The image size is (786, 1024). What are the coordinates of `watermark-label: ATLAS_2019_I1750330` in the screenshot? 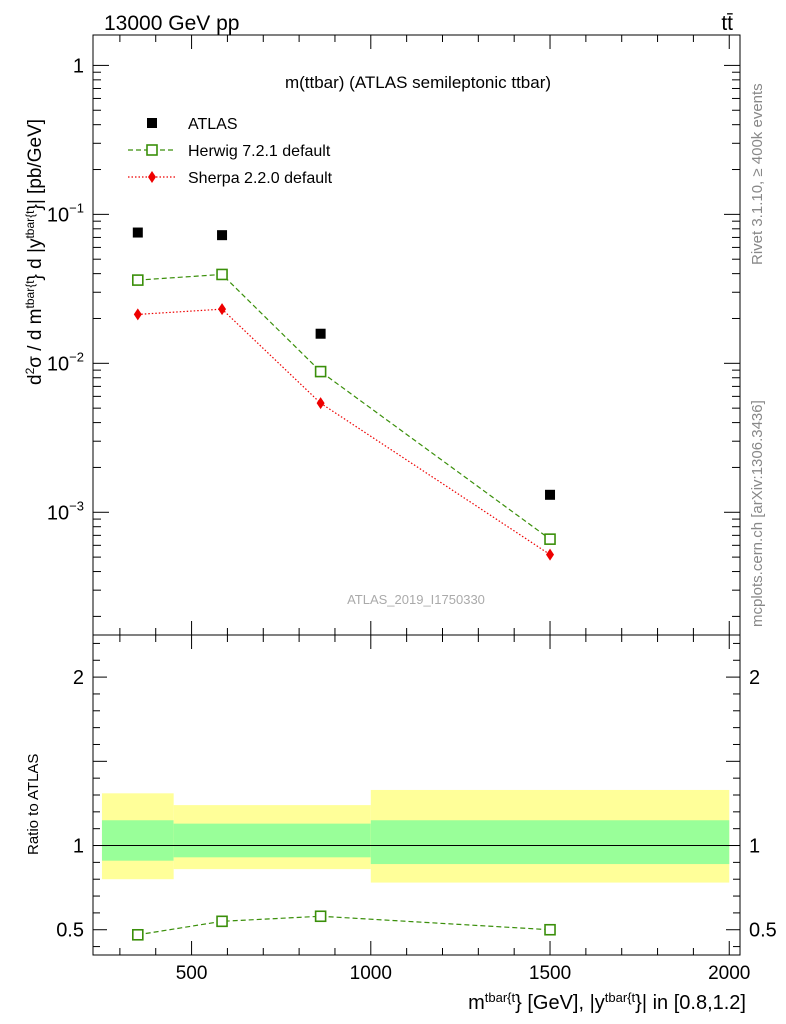 It's located at (416, 599).